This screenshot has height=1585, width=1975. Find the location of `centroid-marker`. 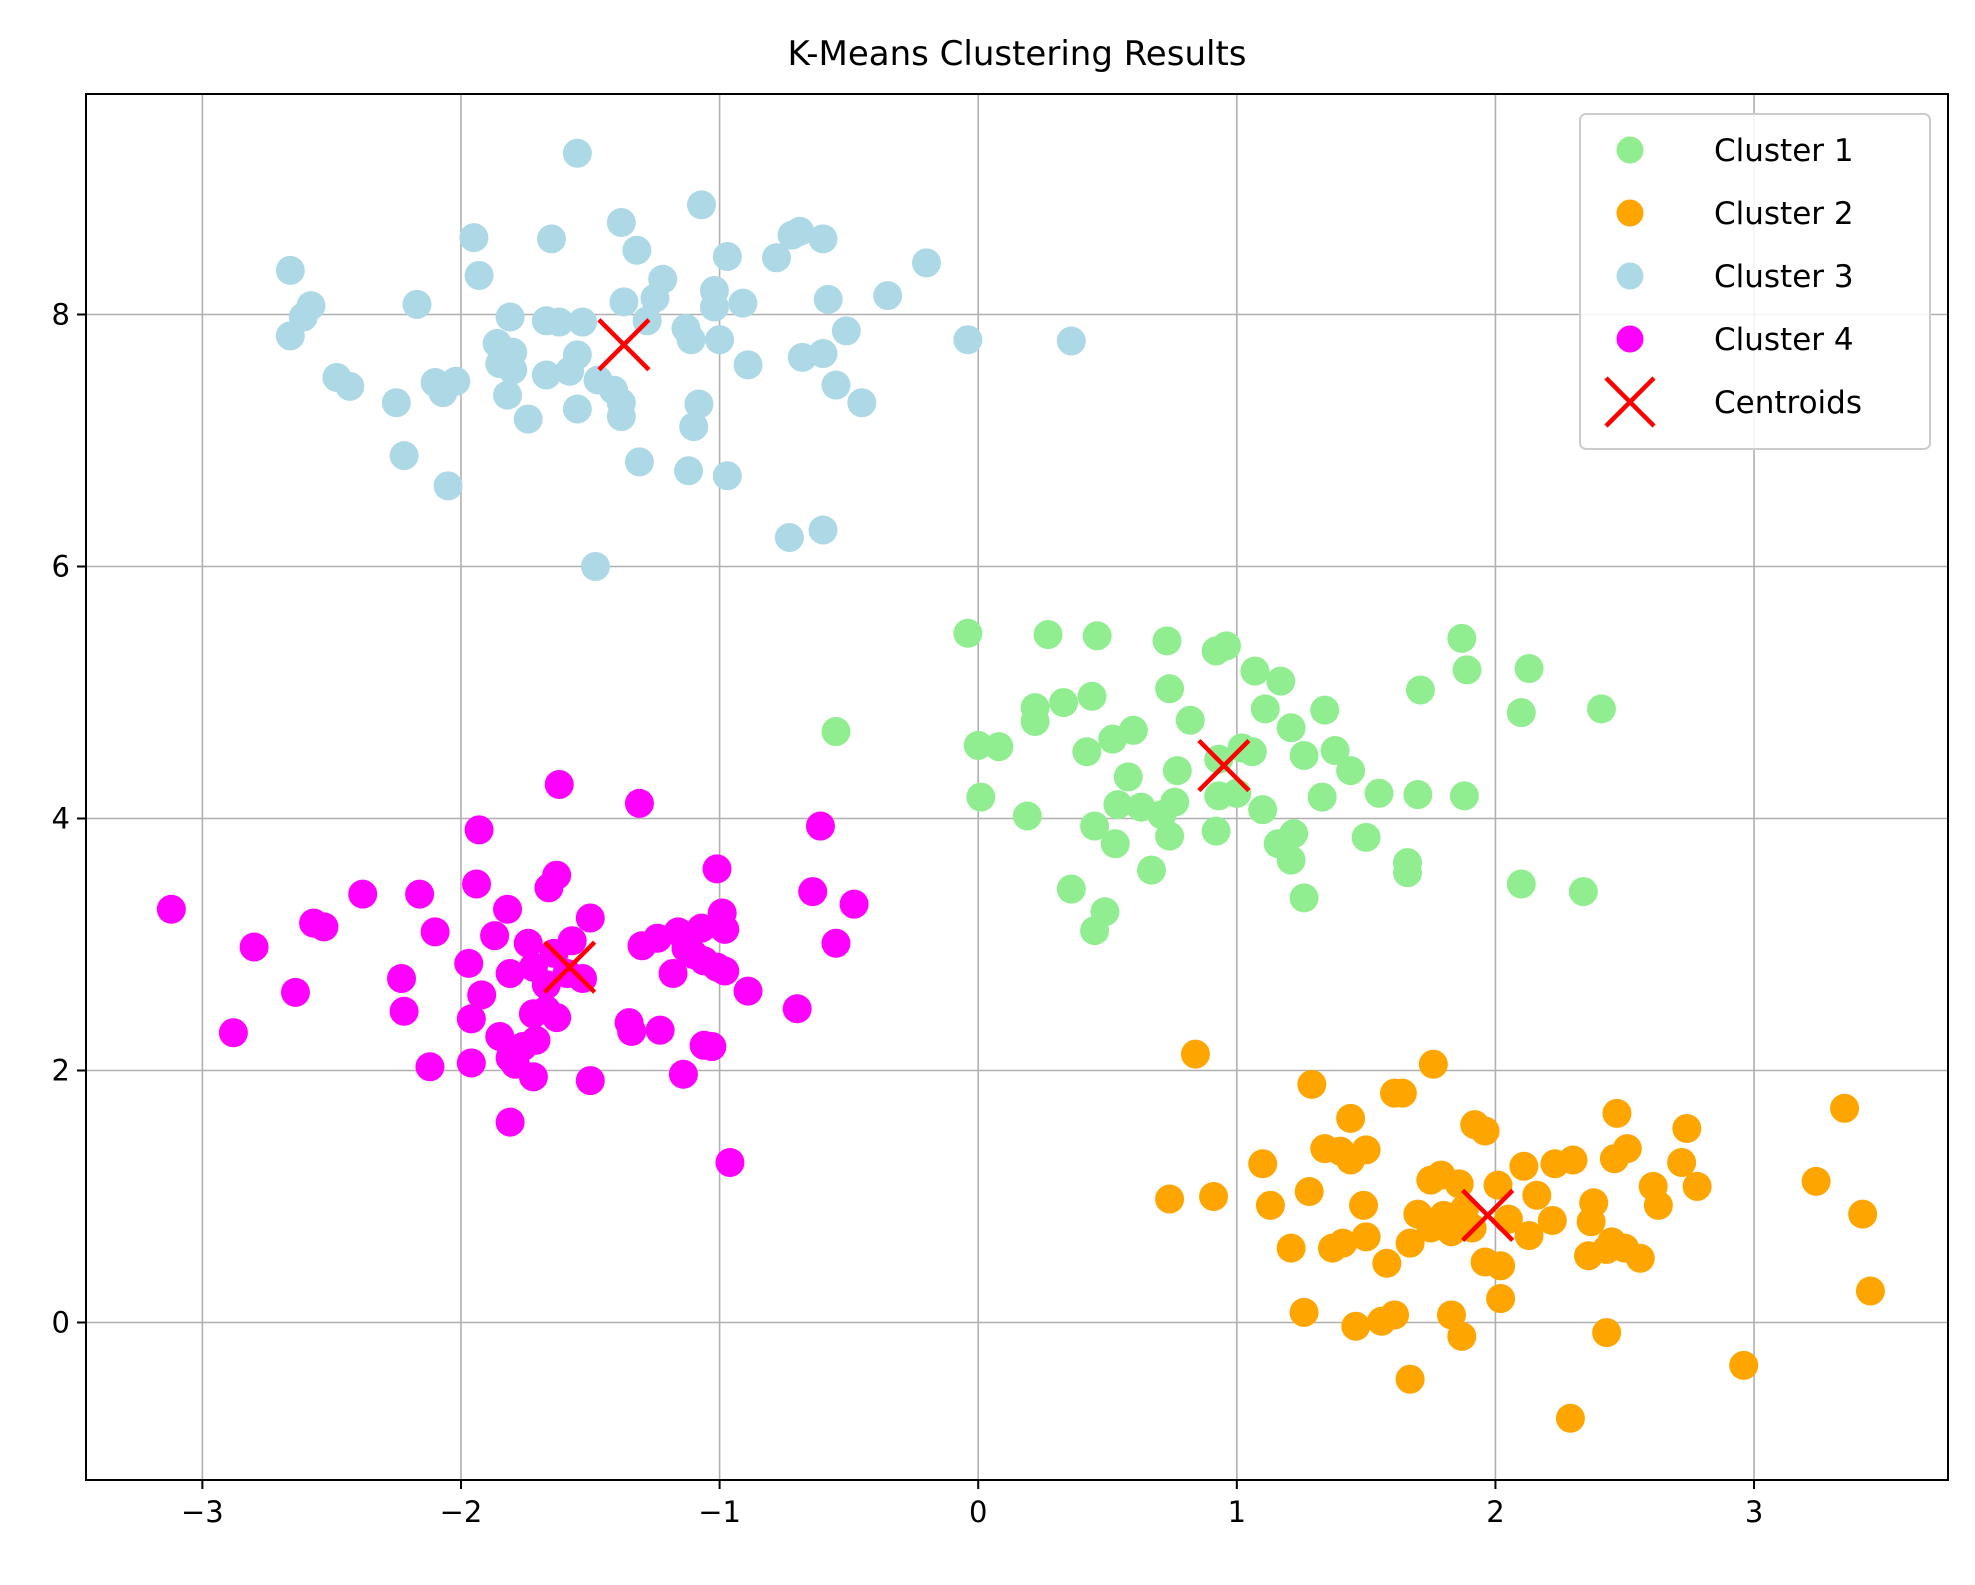

centroid-marker is located at coordinates (624, 345).